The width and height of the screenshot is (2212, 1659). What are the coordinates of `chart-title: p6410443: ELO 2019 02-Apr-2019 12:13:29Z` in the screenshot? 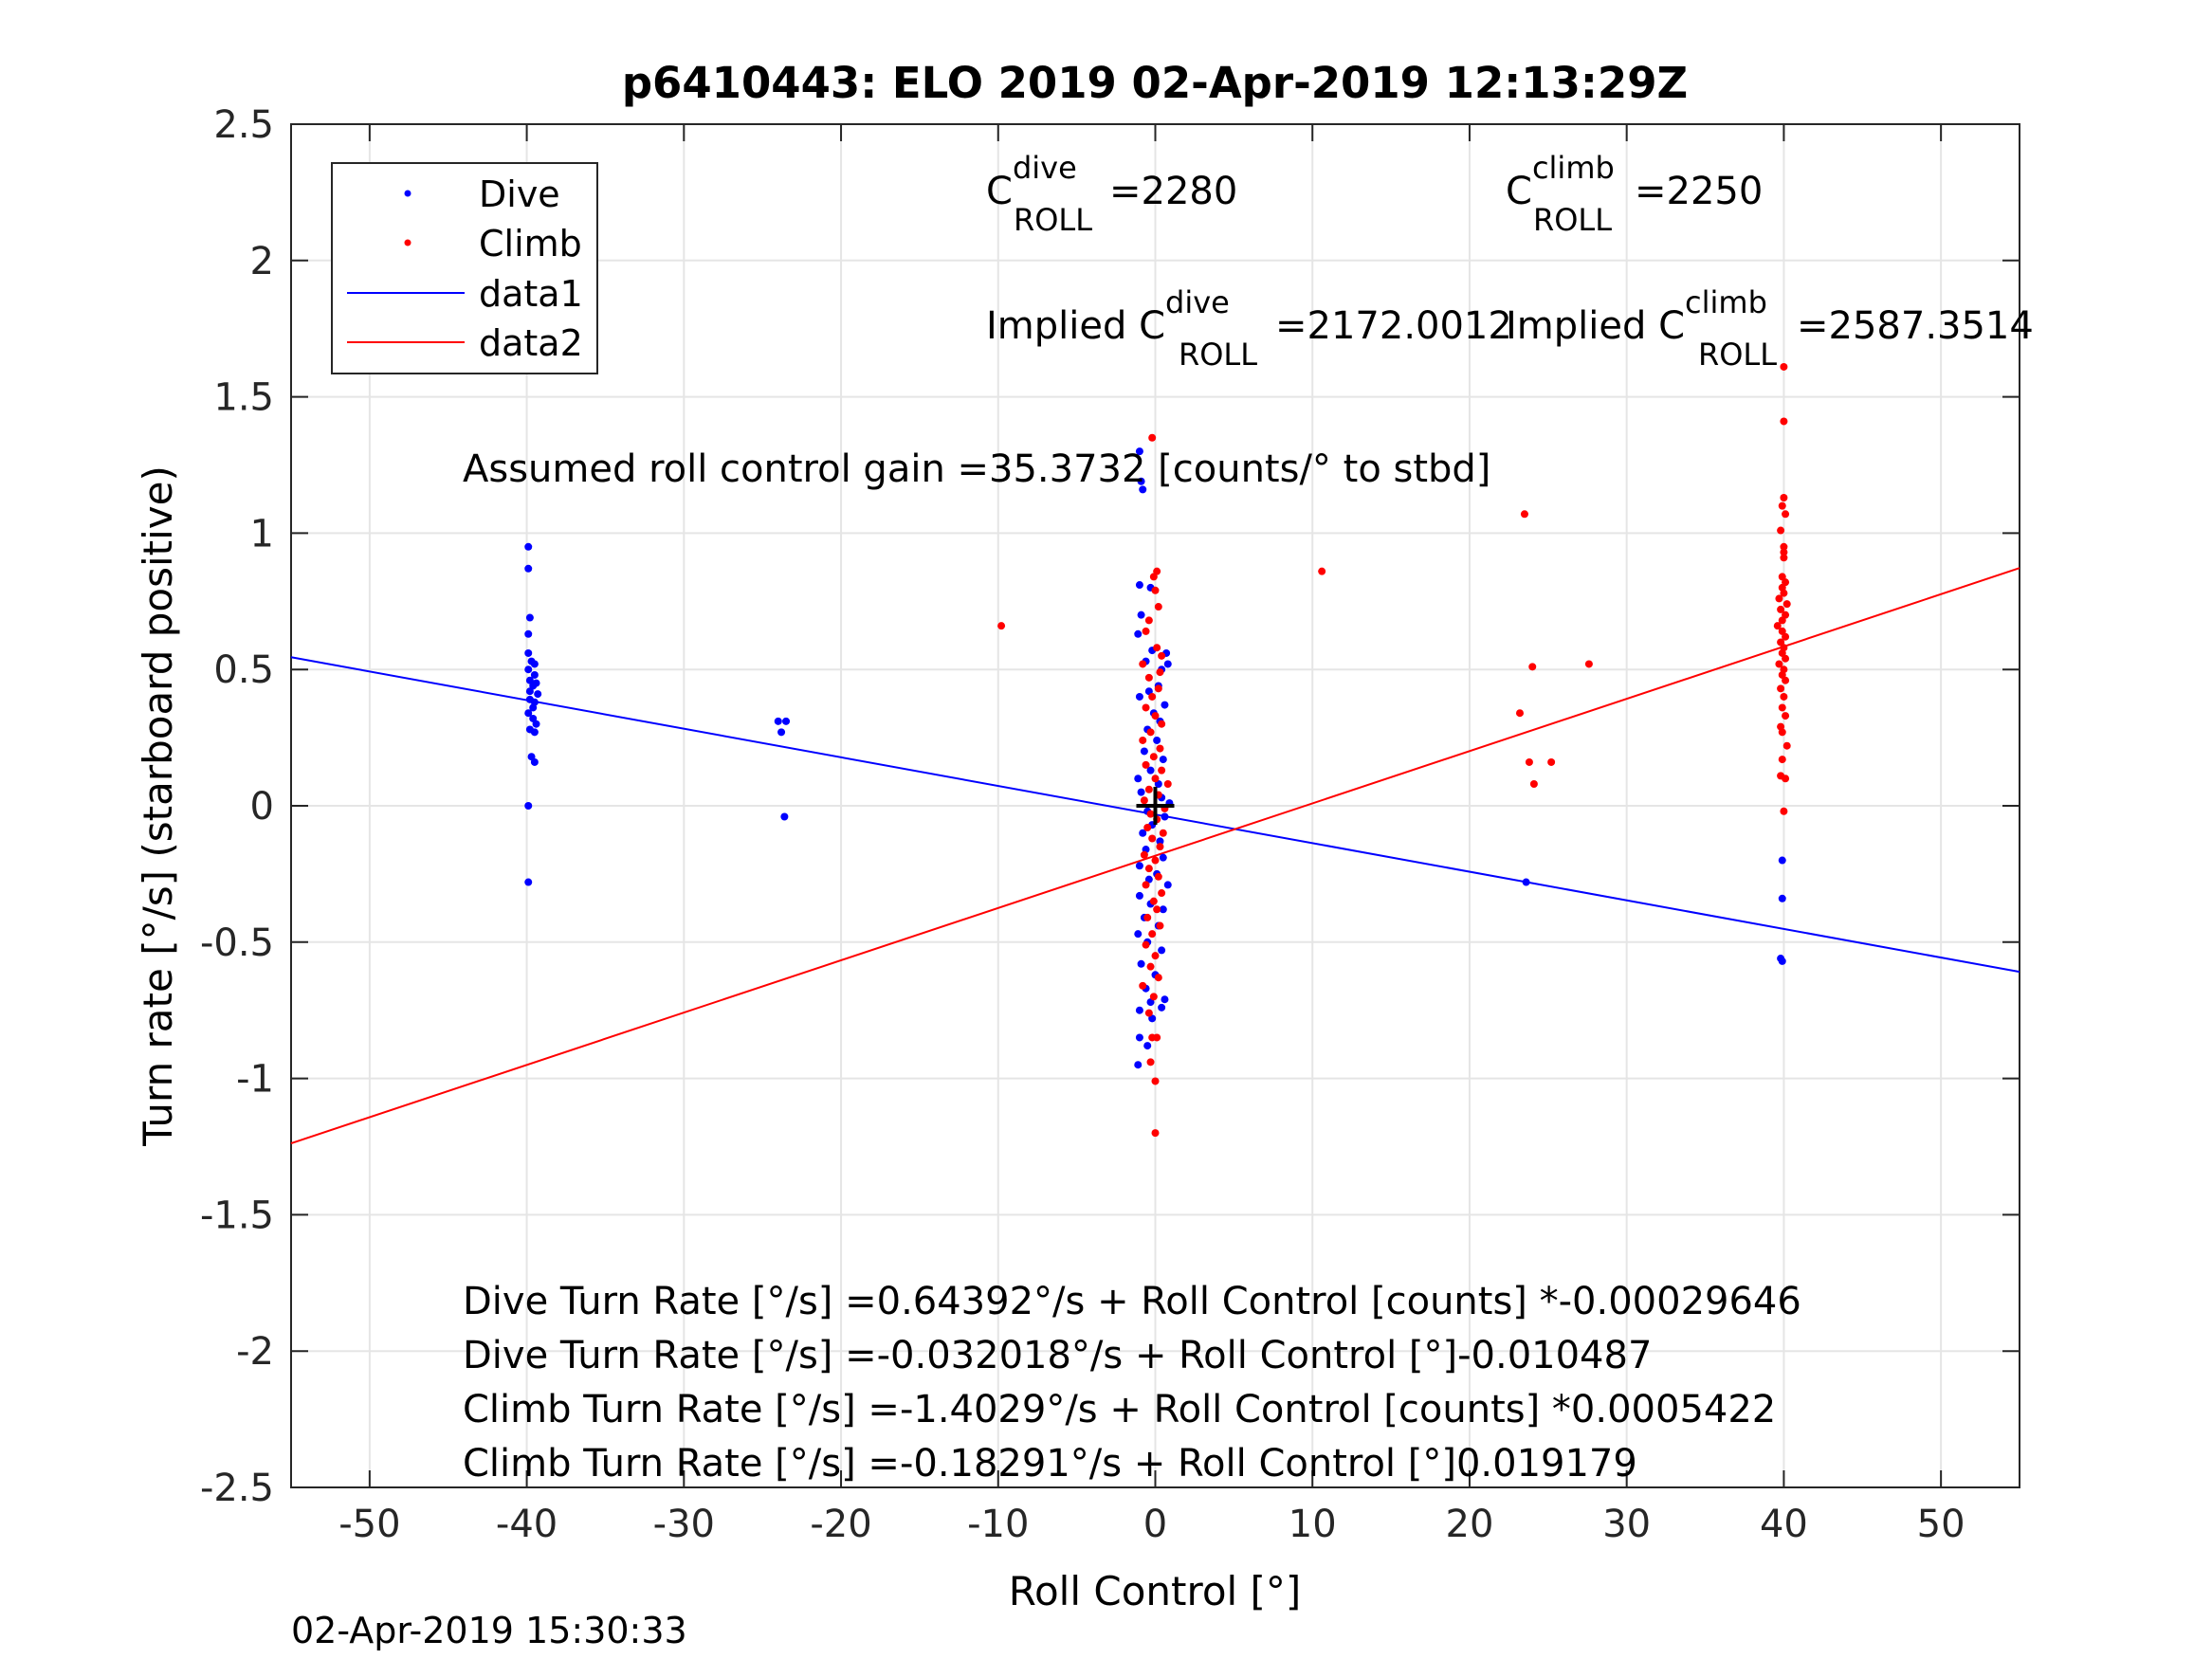 It's located at (1155, 83).